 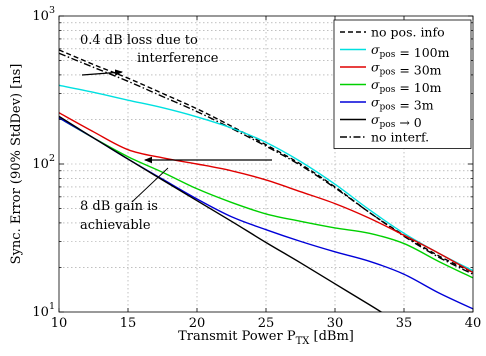 I want to click on annotation-interference: 0.4 dB loss due to interference, so click(x=149, y=54).